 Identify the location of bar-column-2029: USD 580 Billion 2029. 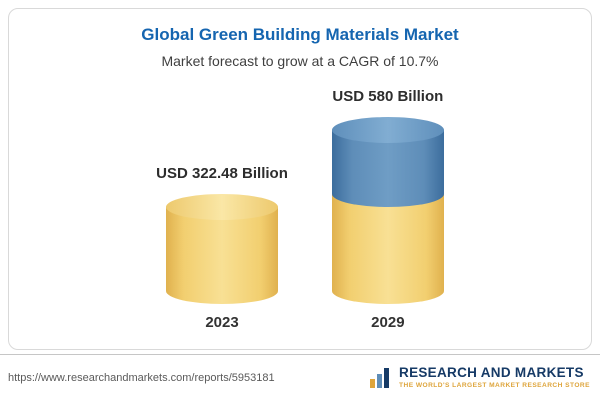
(387, 209).